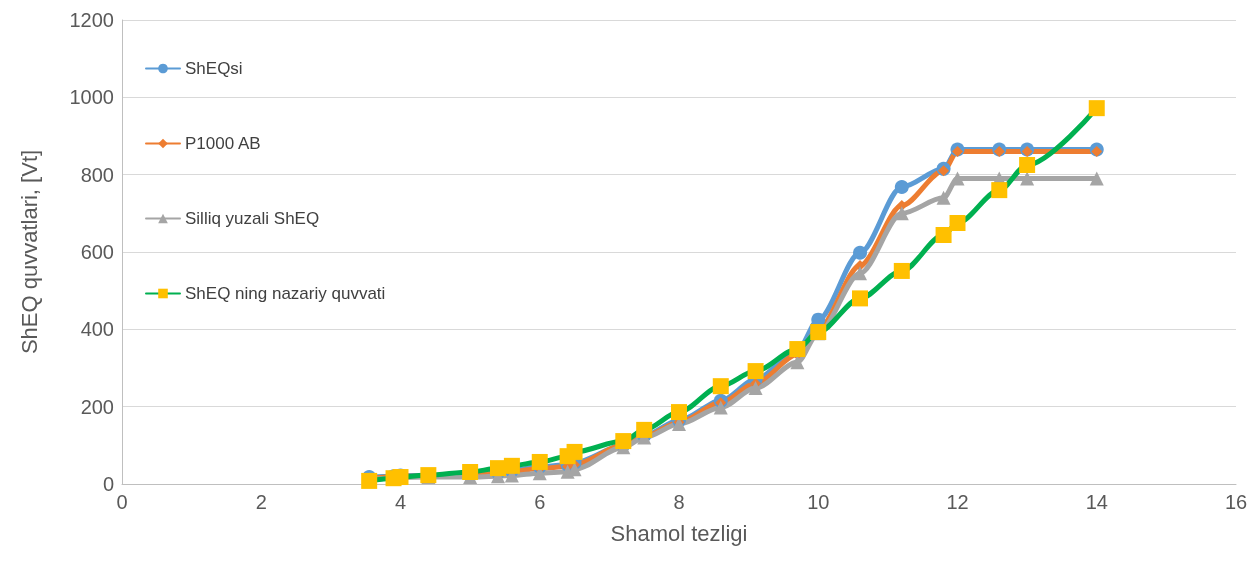  Describe the element at coordinates (1236, 502) in the screenshot. I see `x-tick-label: 16` at that location.